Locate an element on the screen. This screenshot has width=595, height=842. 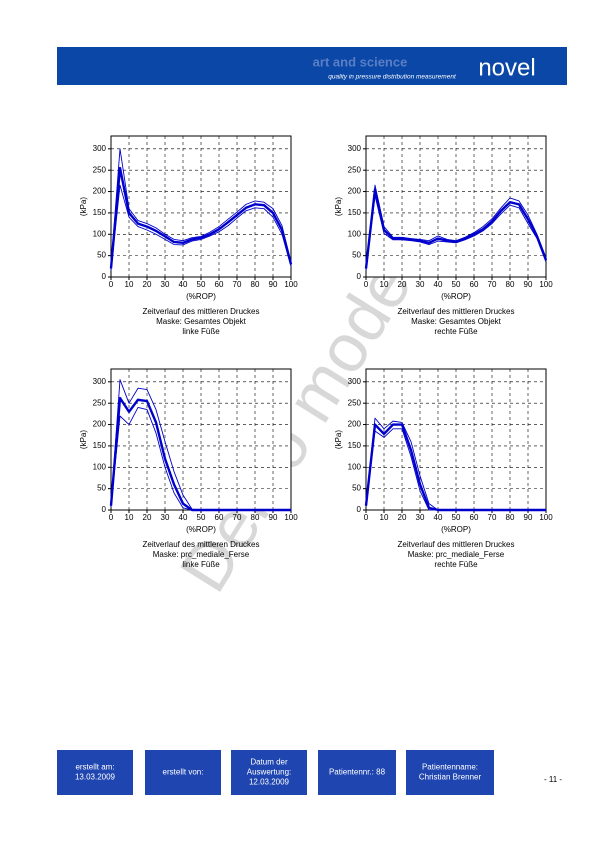
header-banner is located at coordinates (312, 66).